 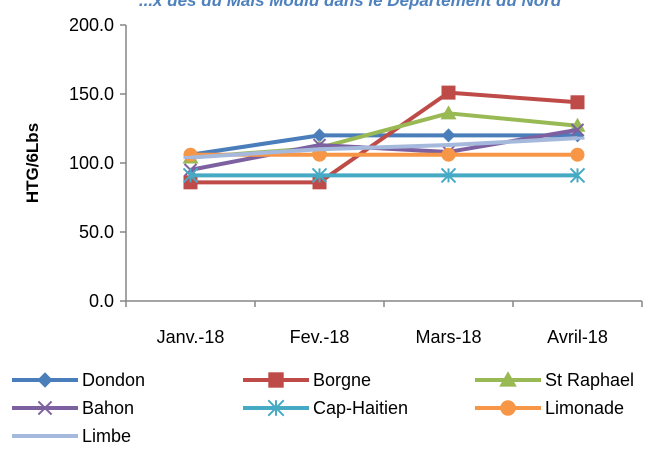 I want to click on legend-item-dondon: Dondon, so click(x=78, y=380).